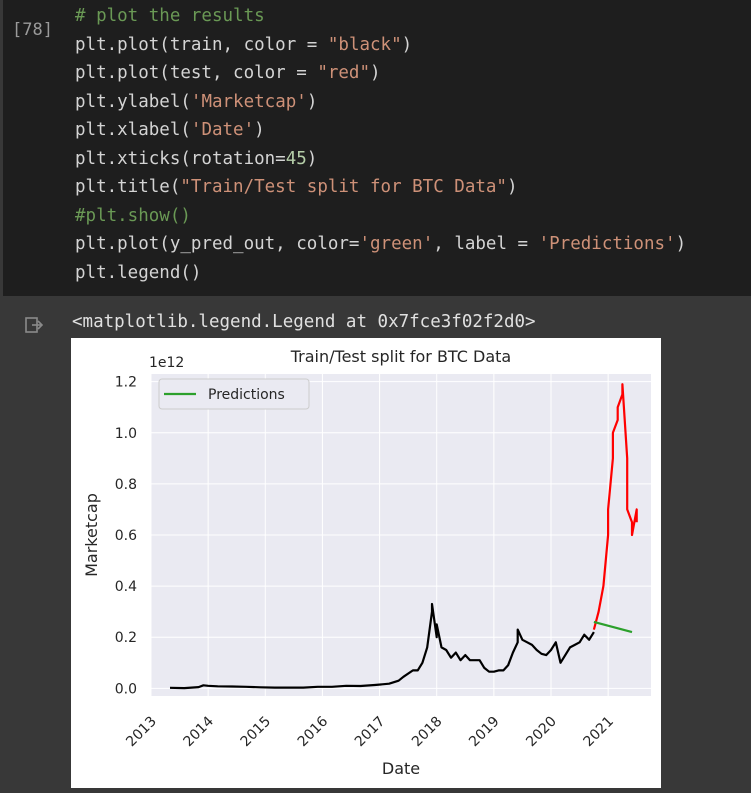 The height and width of the screenshot is (793, 751). What do you see at coordinates (217, 244) in the screenshot?
I see `code-token: plt.plot(y_pred_out, color=` at bounding box center [217, 244].